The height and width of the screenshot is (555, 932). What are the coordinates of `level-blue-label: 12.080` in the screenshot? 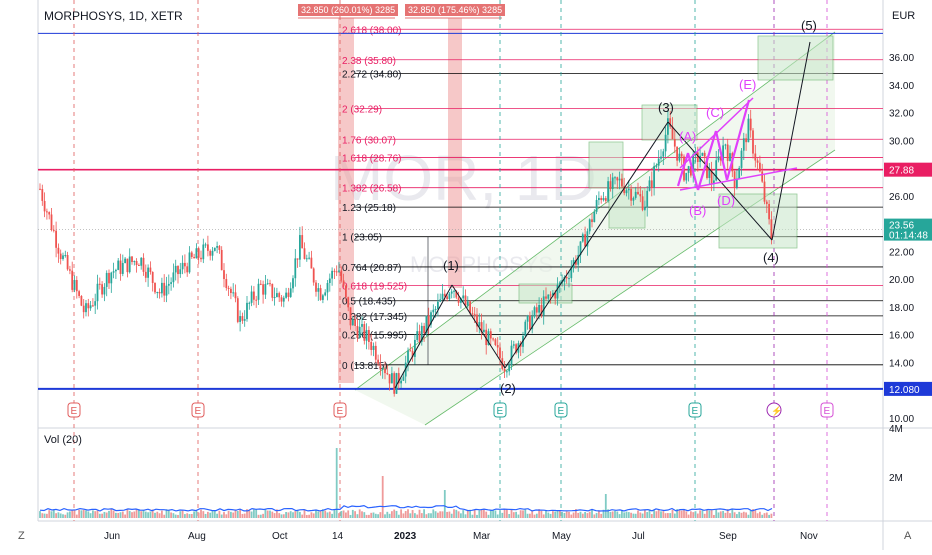 It's located at (904, 390).